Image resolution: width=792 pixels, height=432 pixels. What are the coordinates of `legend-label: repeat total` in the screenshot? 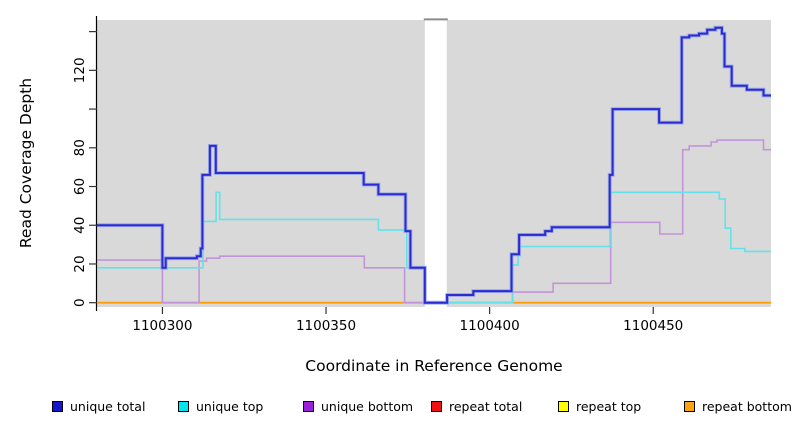 It's located at (486, 406).